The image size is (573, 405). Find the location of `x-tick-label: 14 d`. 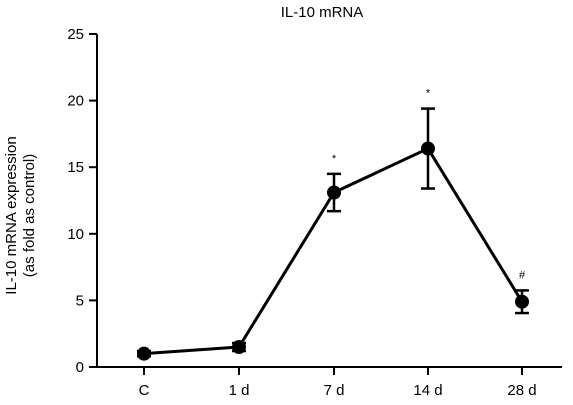

x-tick-label: 14 d is located at coordinates (427, 390).